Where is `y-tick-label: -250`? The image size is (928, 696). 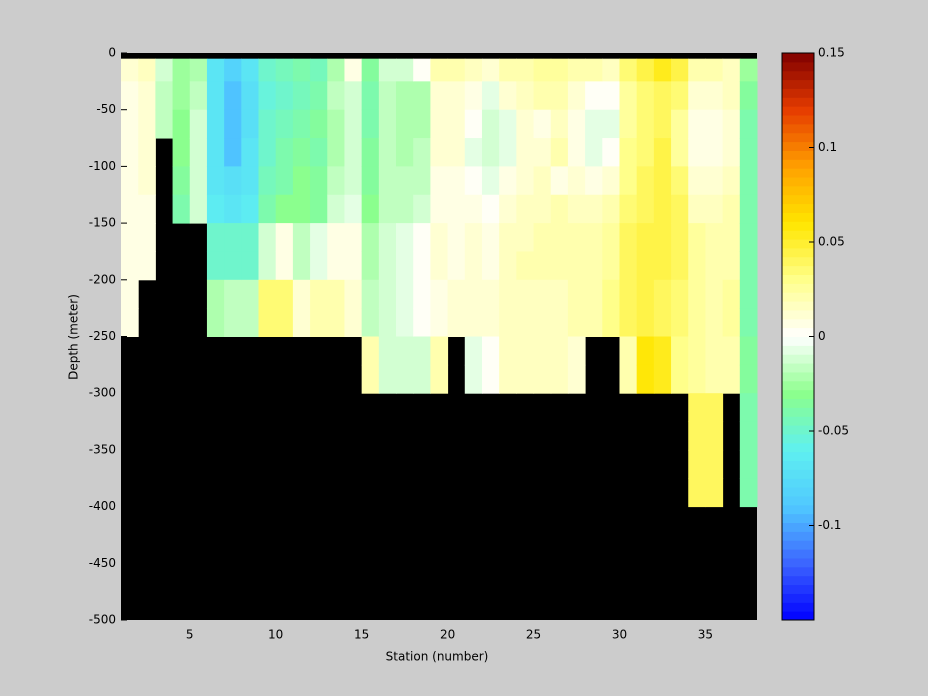
y-tick-label: -250 is located at coordinates (102, 336).